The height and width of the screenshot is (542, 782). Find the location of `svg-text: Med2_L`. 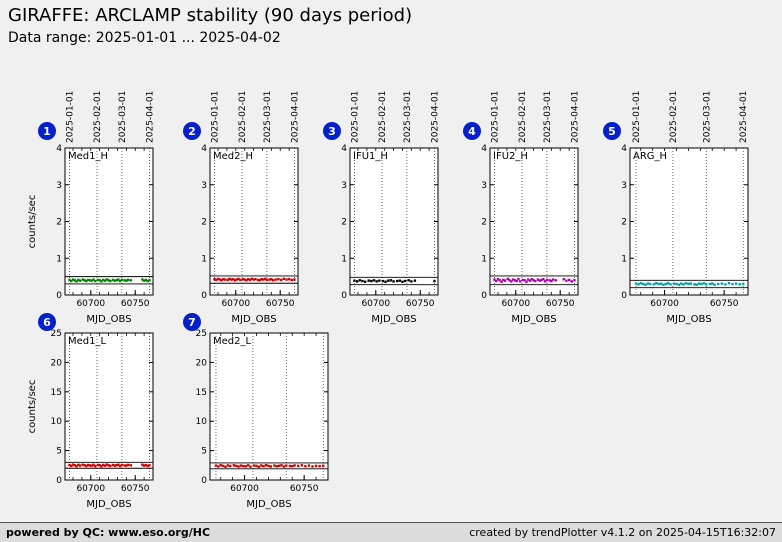

svg-text: Med2_L is located at coordinates (232, 341).